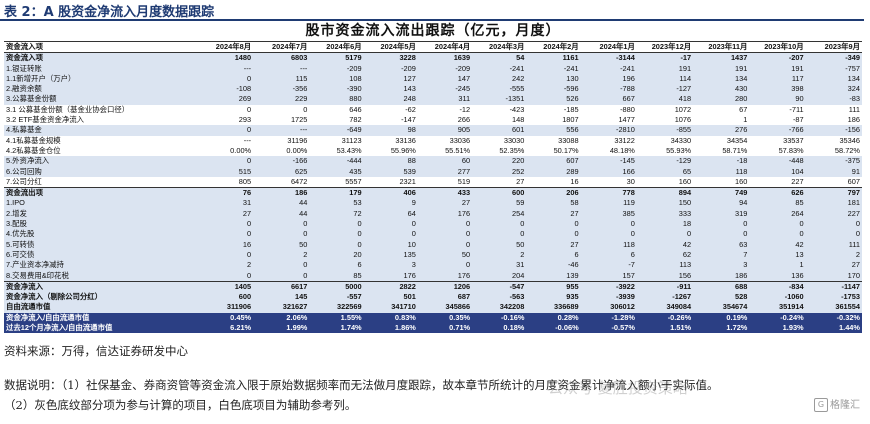 The width and height of the screenshot is (870, 424). I want to click on table-cell: 135, so click(390, 255).